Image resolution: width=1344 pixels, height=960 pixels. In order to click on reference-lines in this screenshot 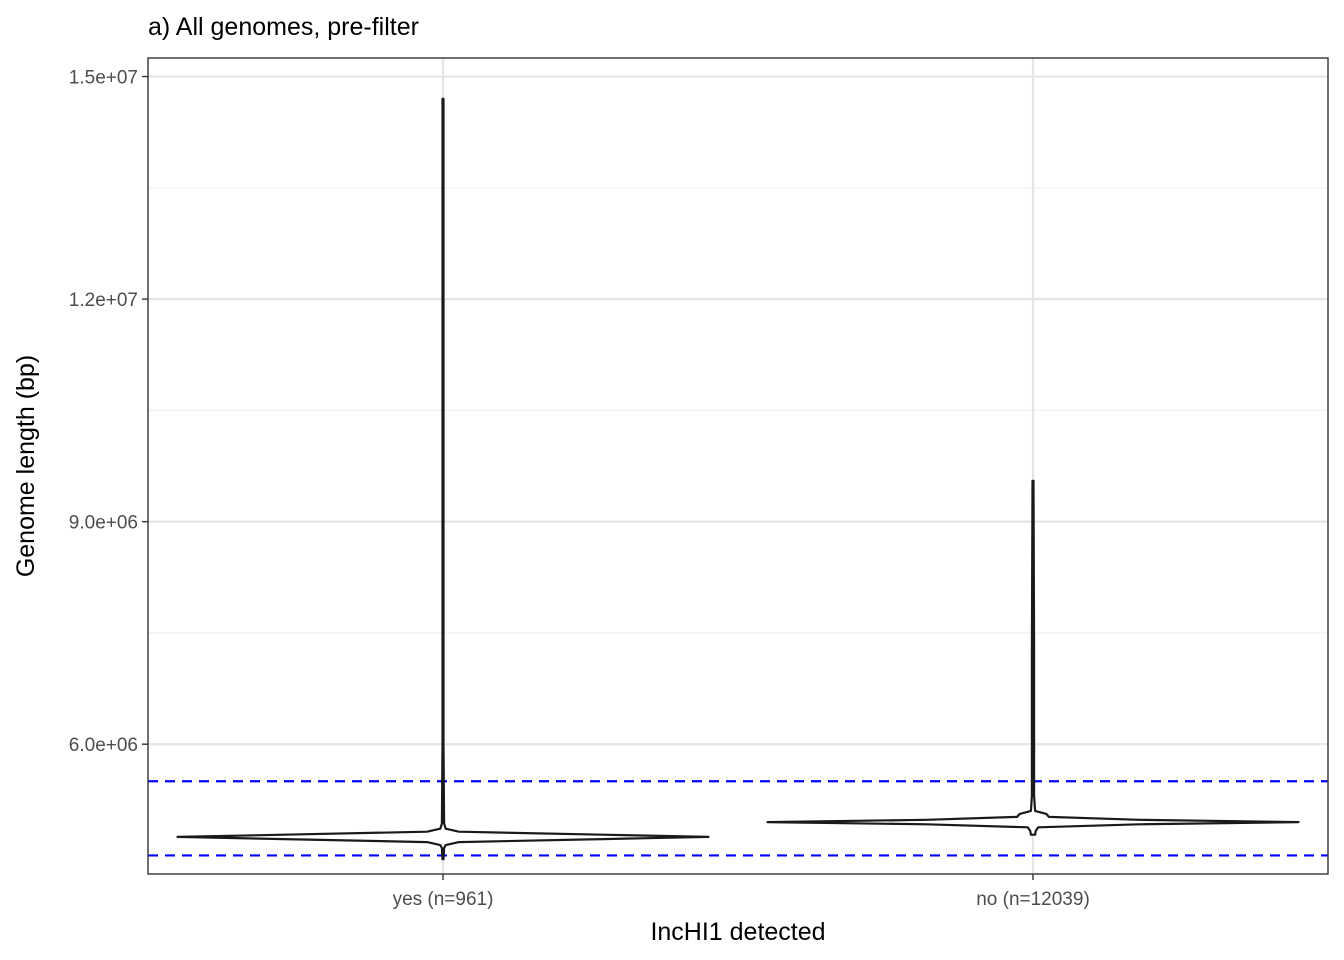, I will do `click(738, 818)`.